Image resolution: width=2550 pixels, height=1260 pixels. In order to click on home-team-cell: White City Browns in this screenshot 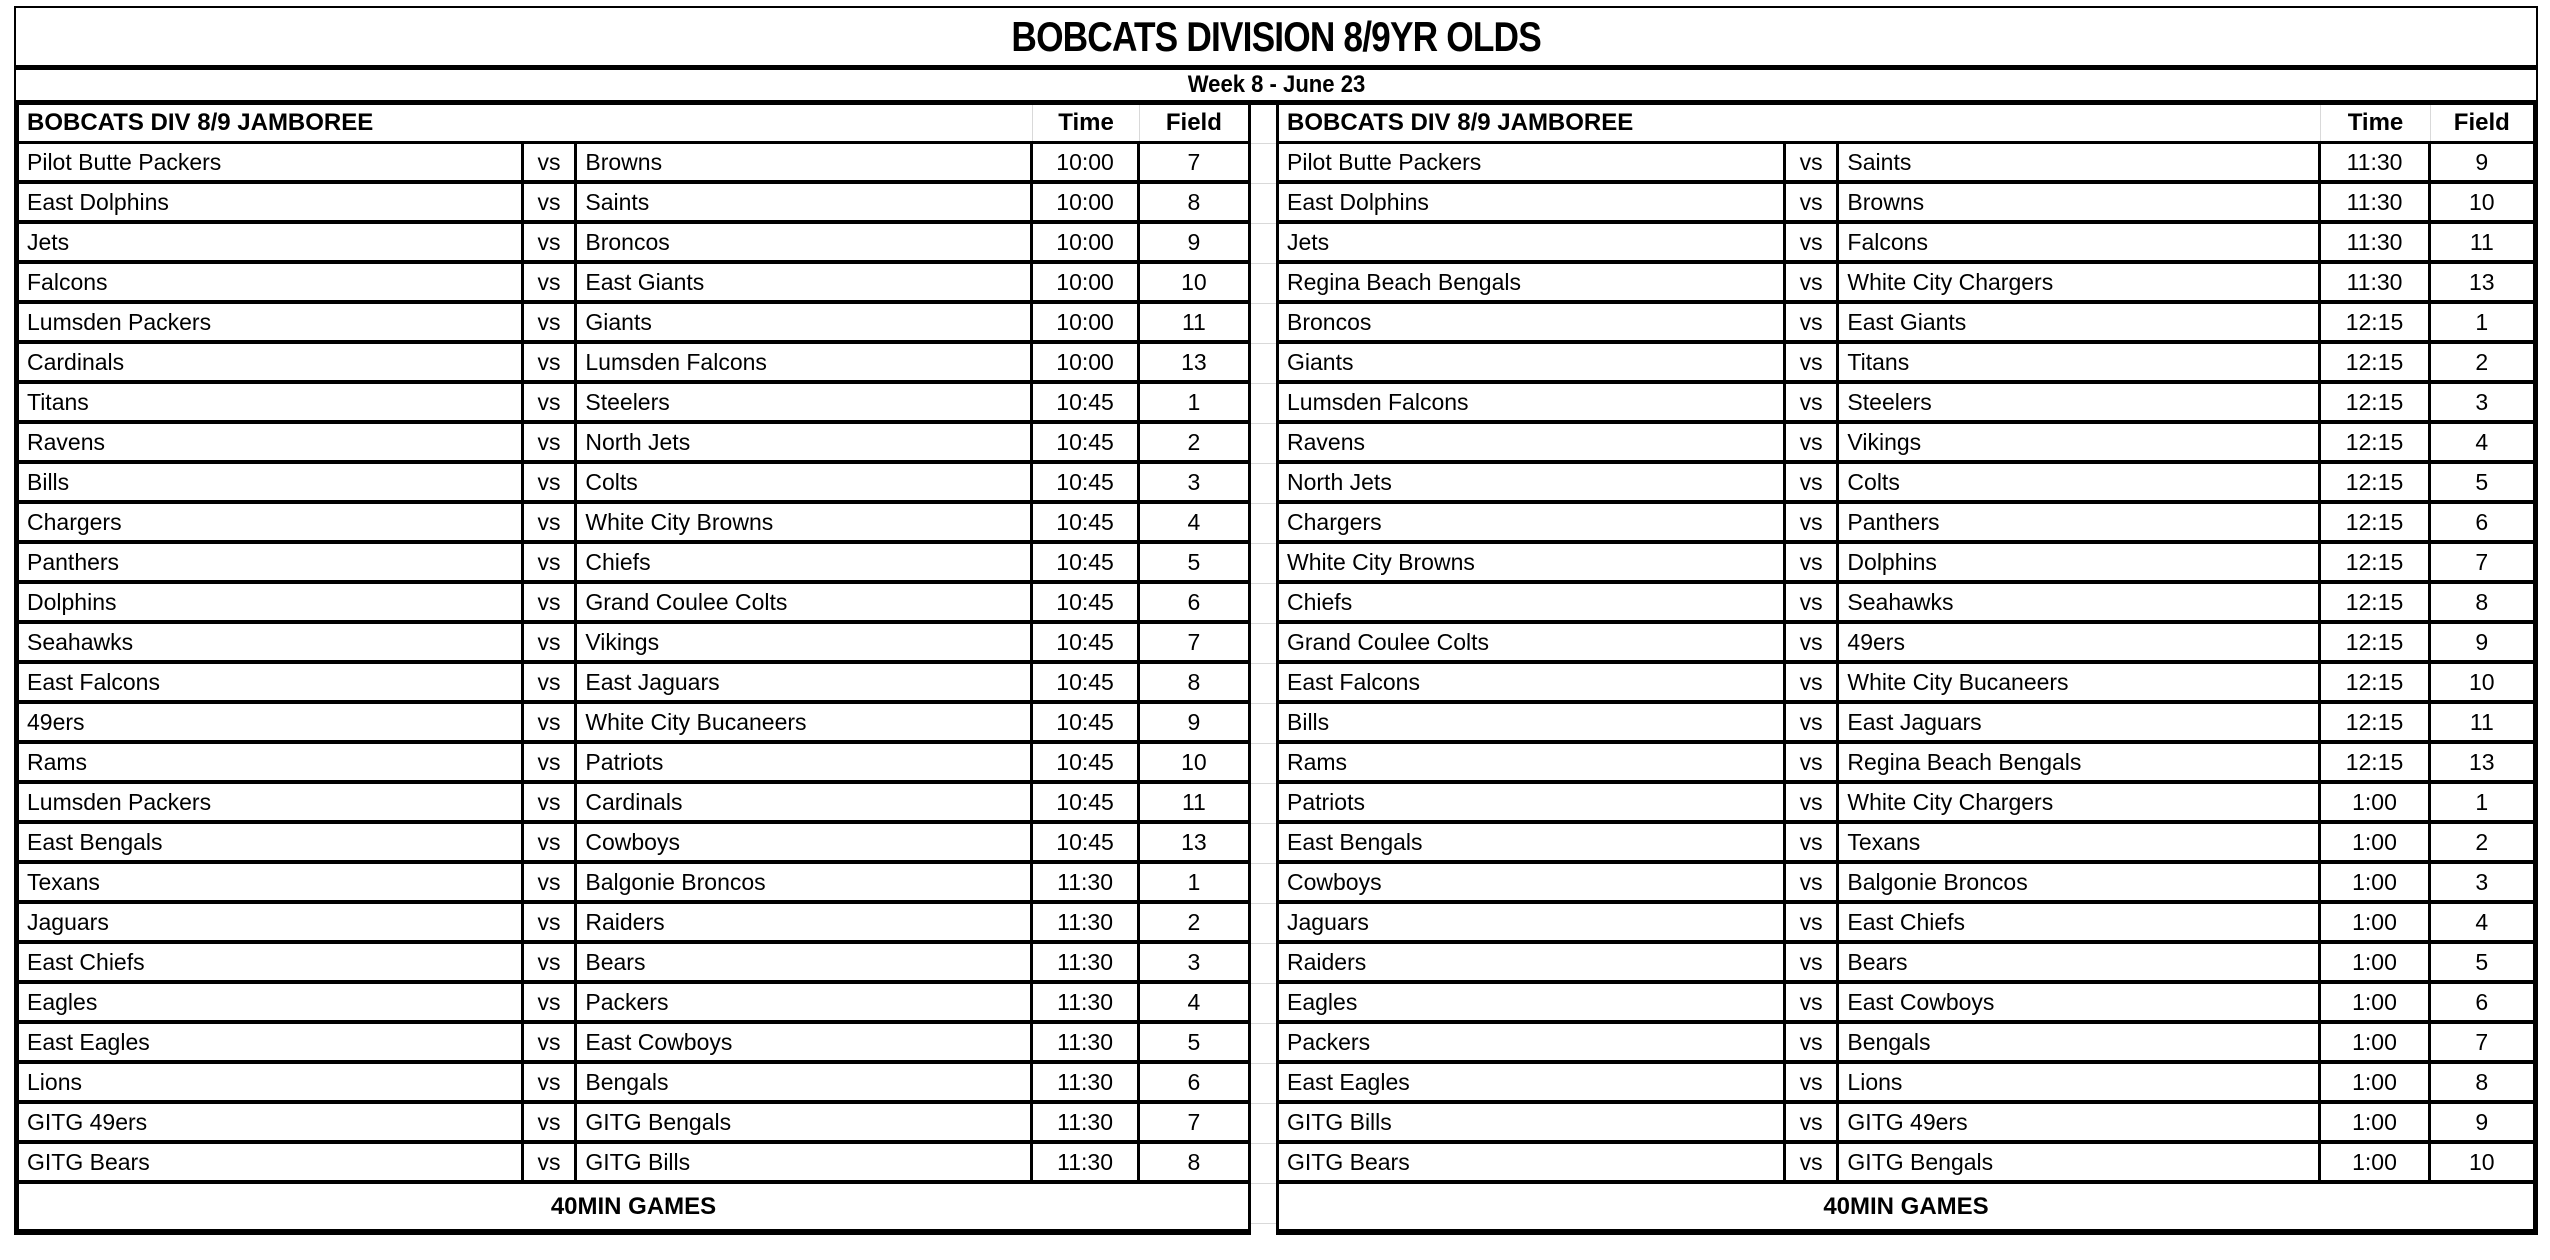, I will do `click(1532, 562)`.